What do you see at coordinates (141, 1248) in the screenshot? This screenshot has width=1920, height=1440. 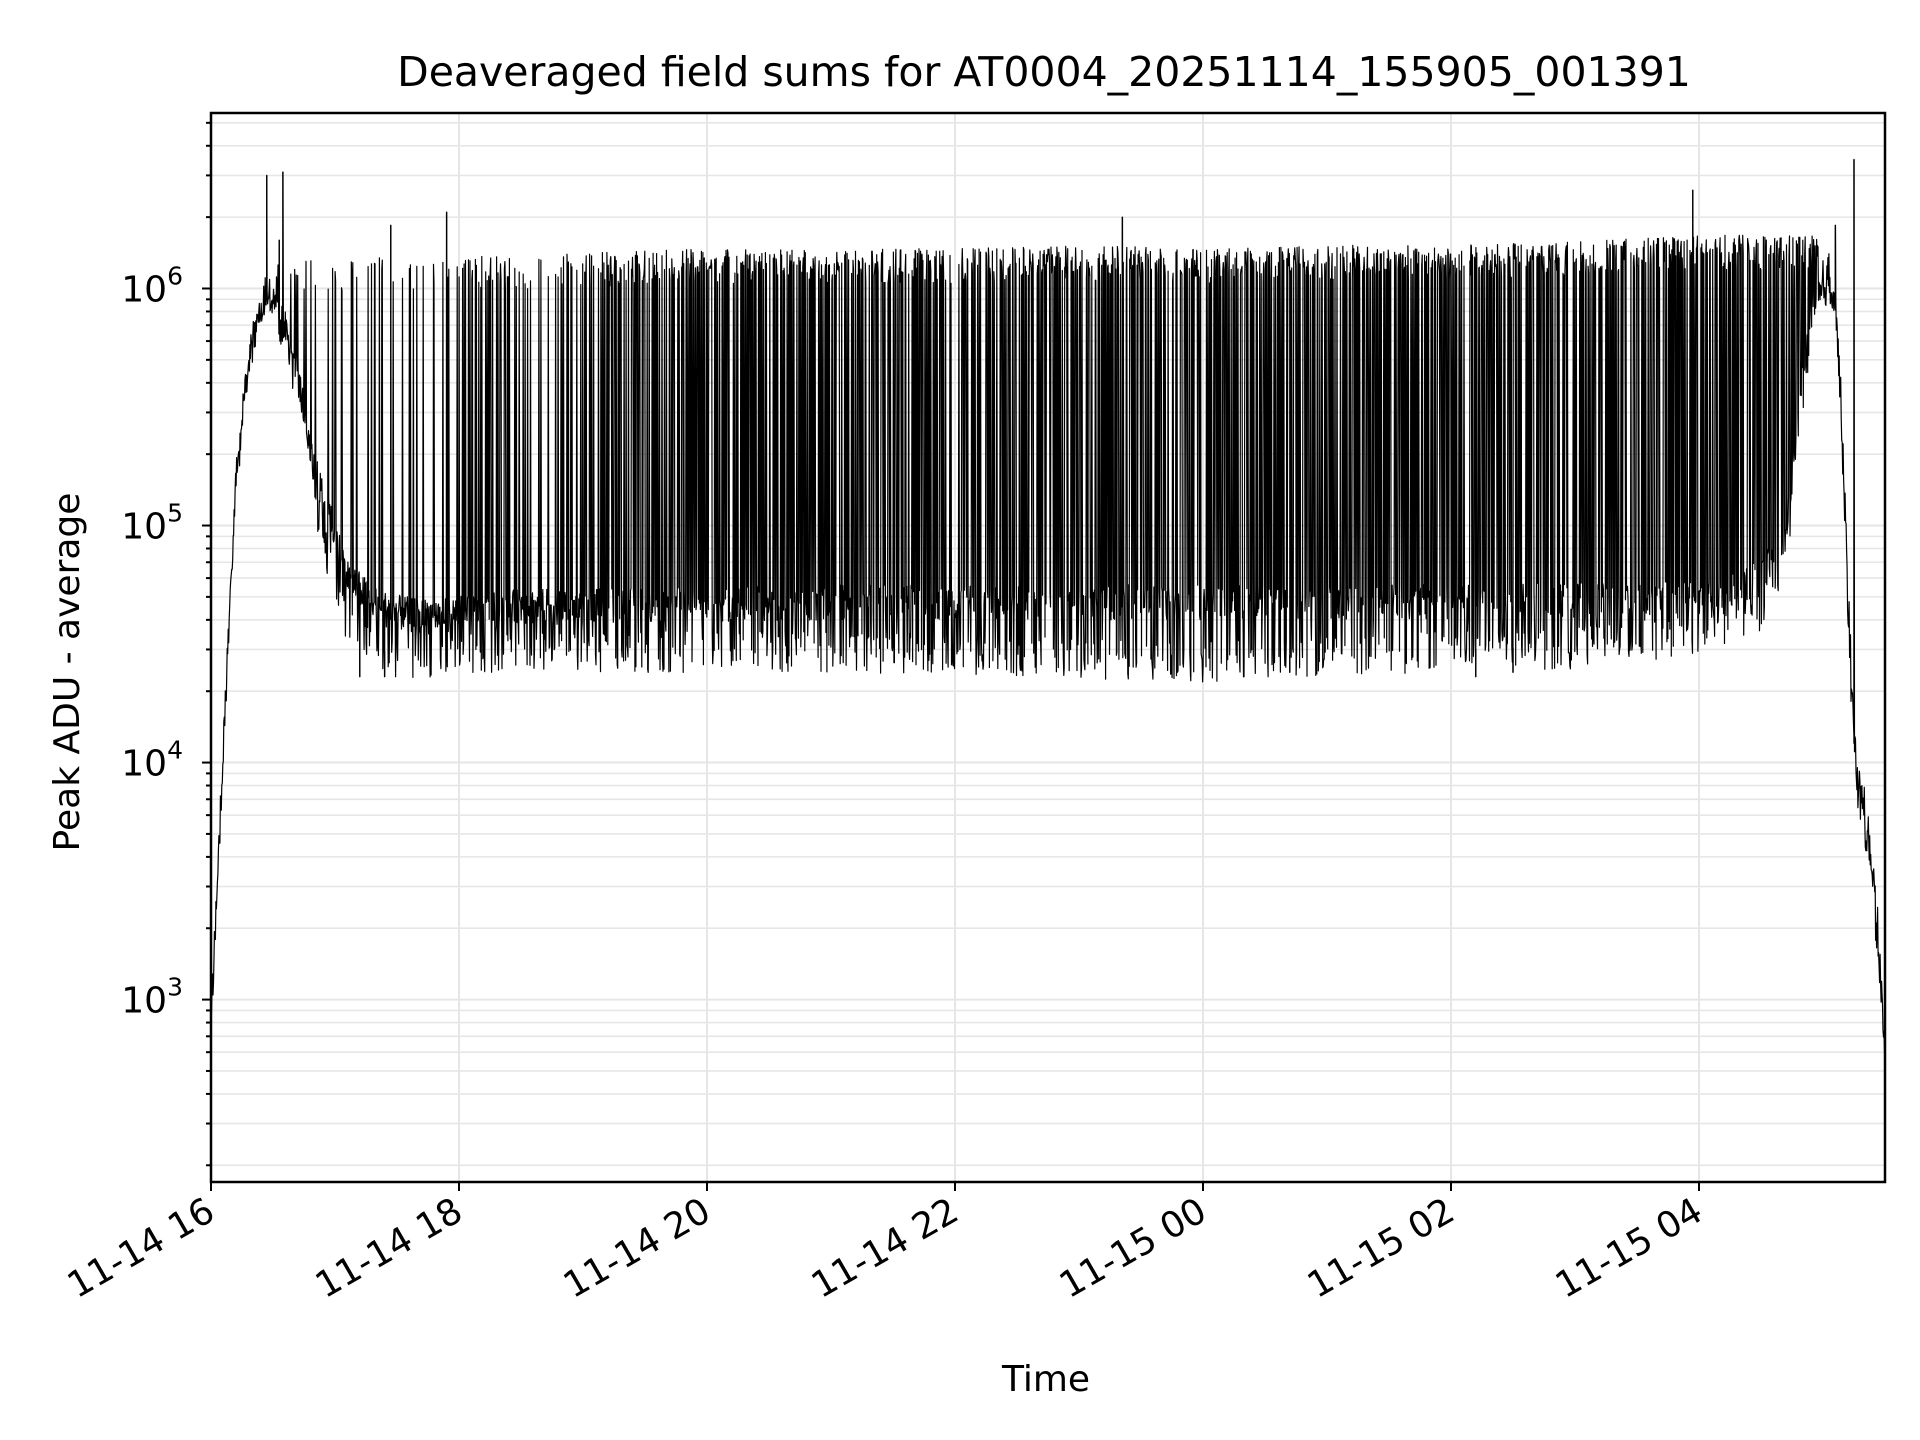 I see `x-tick-label: 11-14 16` at bounding box center [141, 1248].